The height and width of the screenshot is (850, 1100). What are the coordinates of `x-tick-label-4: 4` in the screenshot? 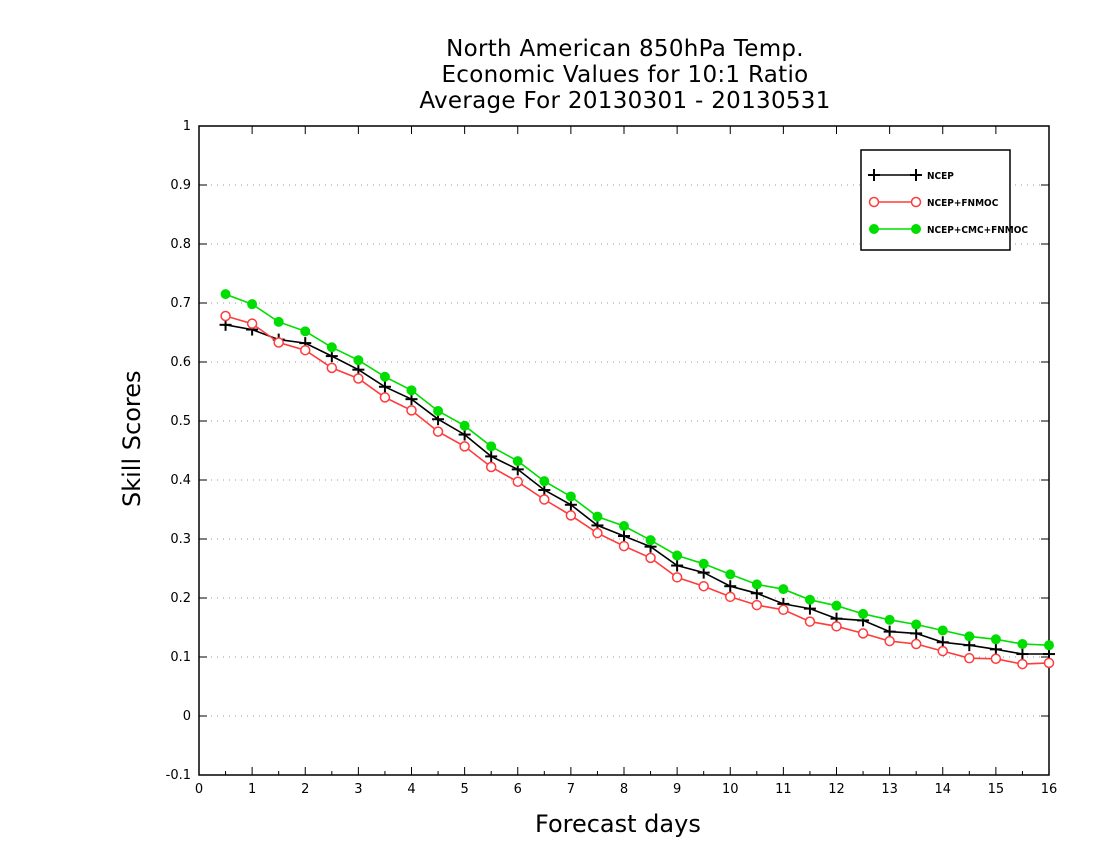 It's located at (411, 789).